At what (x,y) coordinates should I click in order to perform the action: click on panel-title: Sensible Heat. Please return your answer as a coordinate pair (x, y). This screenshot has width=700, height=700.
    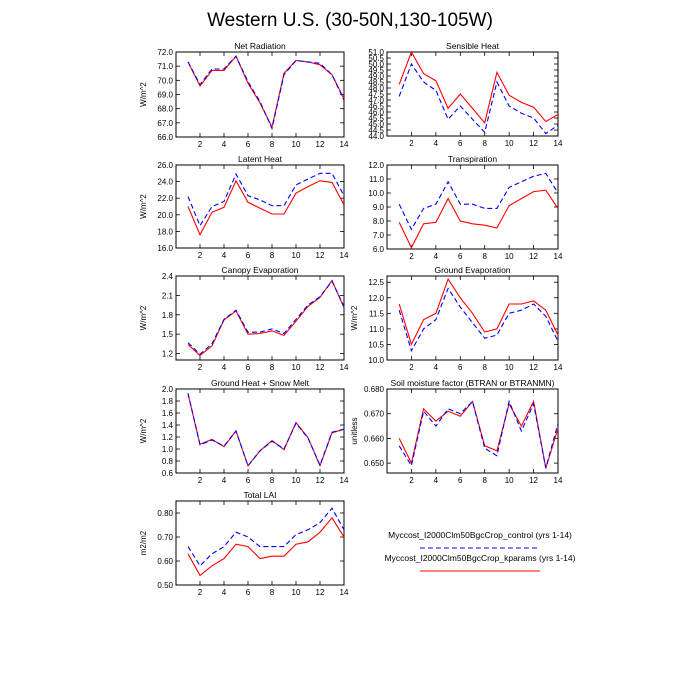
    Looking at the image, I should click on (473, 46).